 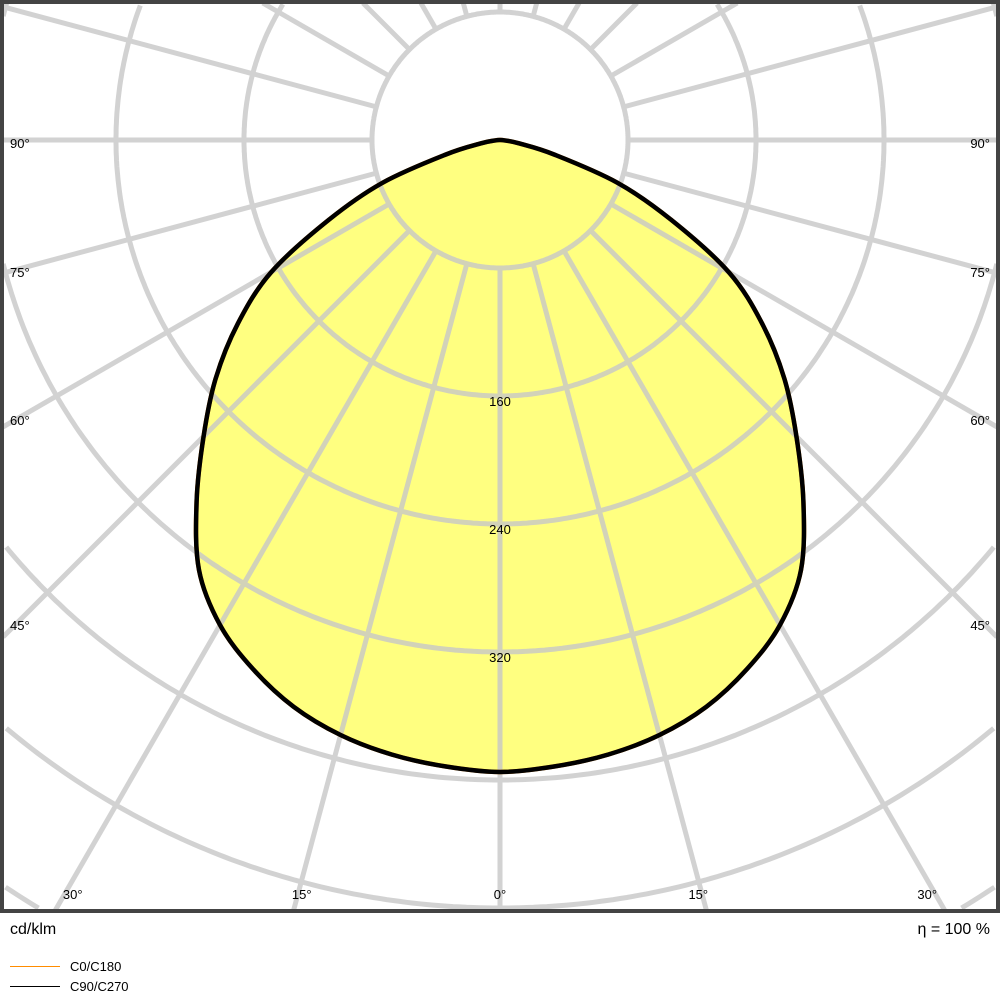 What do you see at coordinates (980, 143) in the screenshot?
I see `angle-label-right: 90°` at bounding box center [980, 143].